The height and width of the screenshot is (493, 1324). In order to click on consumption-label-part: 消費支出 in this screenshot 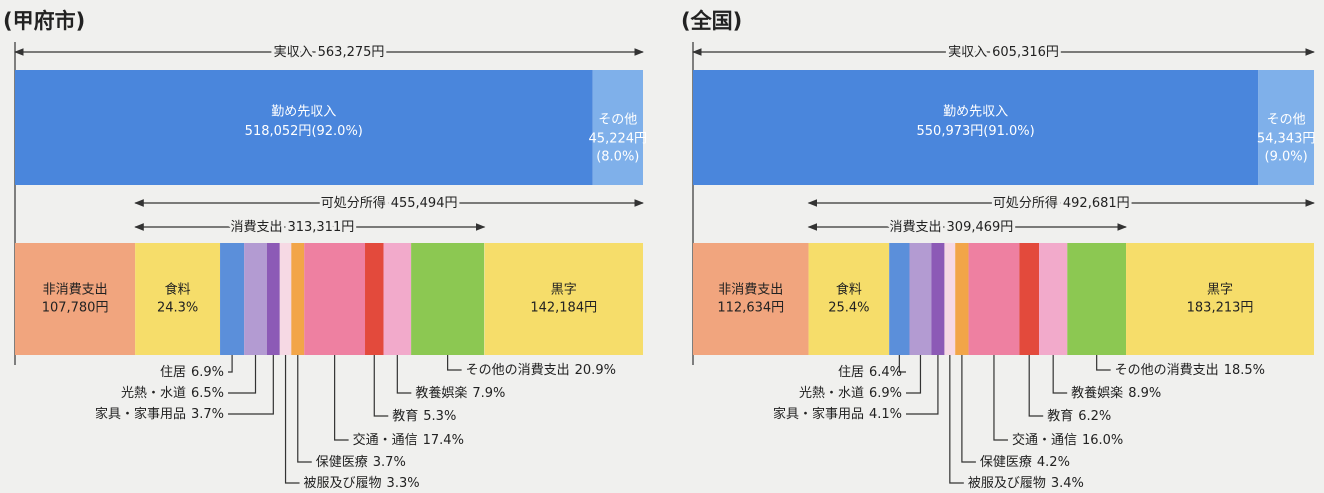, I will do `click(916, 227)`.